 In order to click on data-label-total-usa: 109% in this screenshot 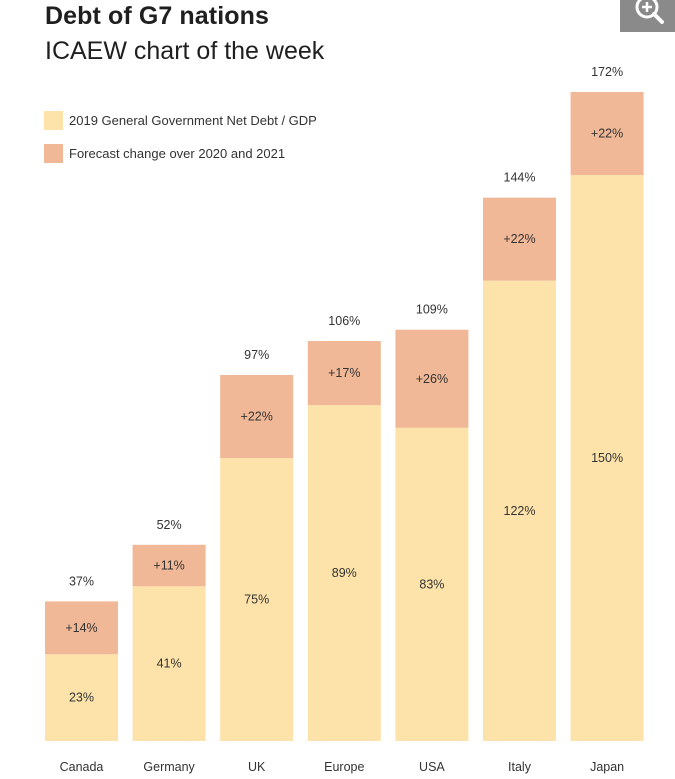, I will do `click(432, 310)`.